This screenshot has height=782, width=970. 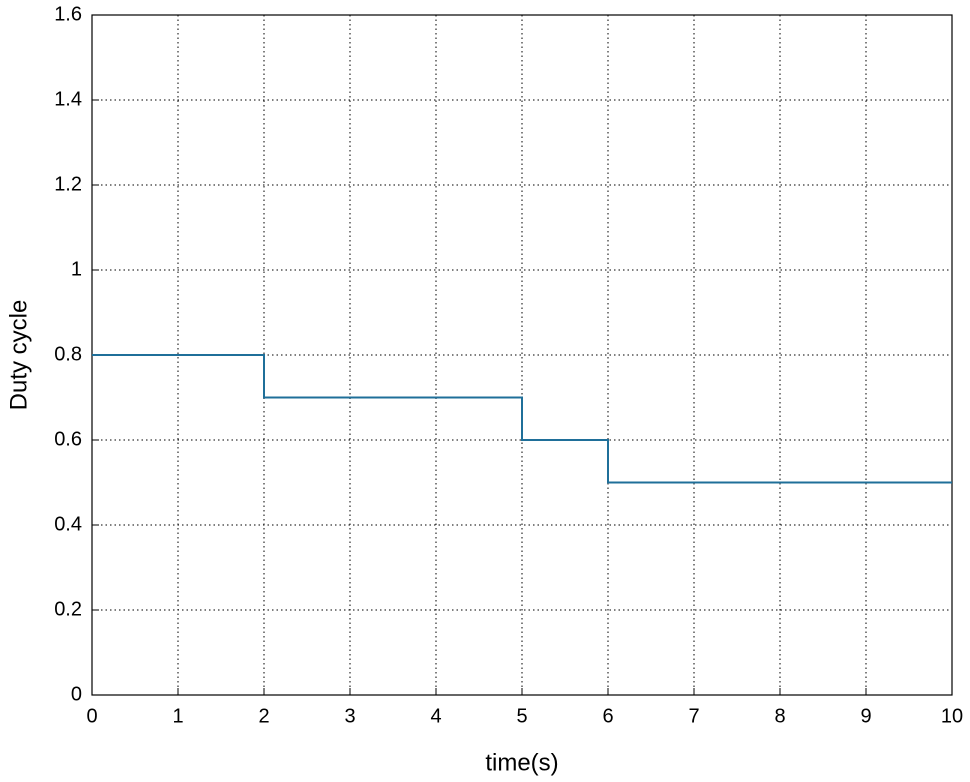 What do you see at coordinates (177, 716) in the screenshot?
I see `x-tick-label: 1` at bounding box center [177, 716].